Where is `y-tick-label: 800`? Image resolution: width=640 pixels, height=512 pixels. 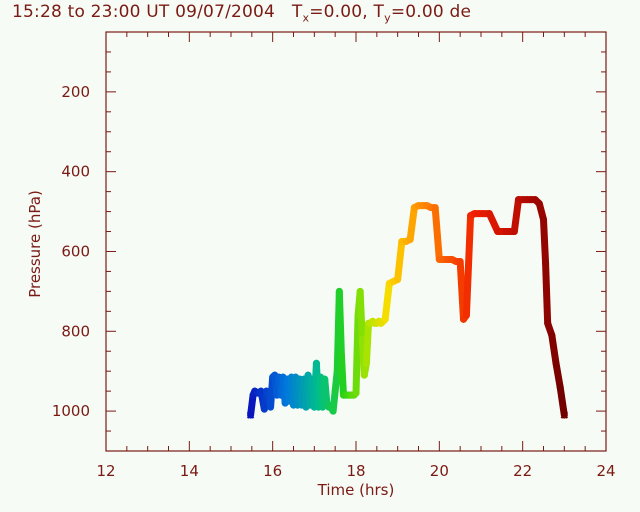 y-tick-label: 800 is located at coordinates (75, 331).